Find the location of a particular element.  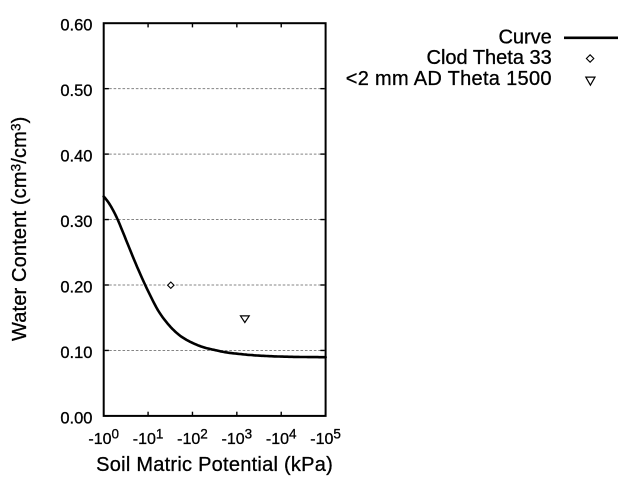

svg-text: 0.60 is located at coordinates (76, 26).